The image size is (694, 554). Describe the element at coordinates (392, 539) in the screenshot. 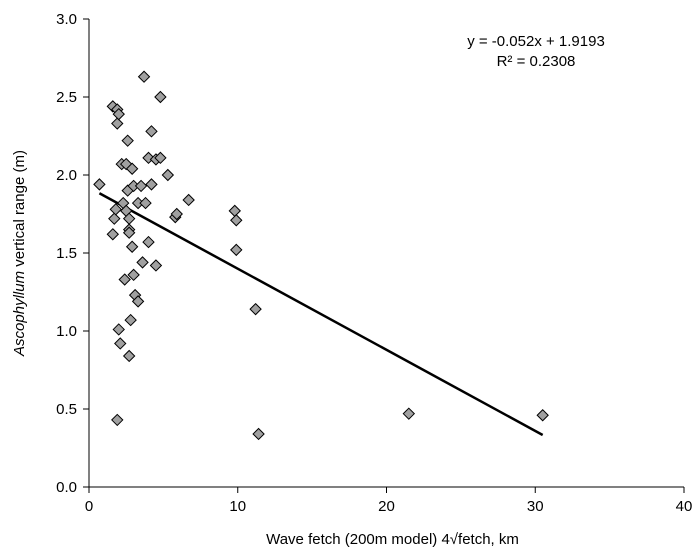

I see `x-axis-label: Wave fetch (200m model) 4√fetch, km` at that location.